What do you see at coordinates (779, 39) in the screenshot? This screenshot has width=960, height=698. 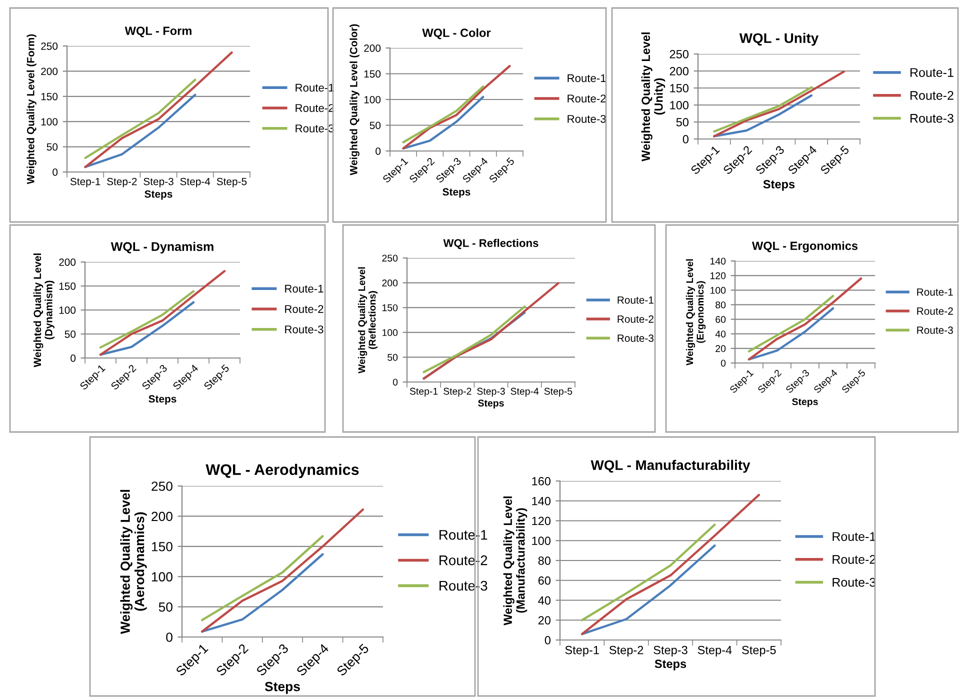 I see `chart-title: WQL - Unity` at bounding box center [779, 39].